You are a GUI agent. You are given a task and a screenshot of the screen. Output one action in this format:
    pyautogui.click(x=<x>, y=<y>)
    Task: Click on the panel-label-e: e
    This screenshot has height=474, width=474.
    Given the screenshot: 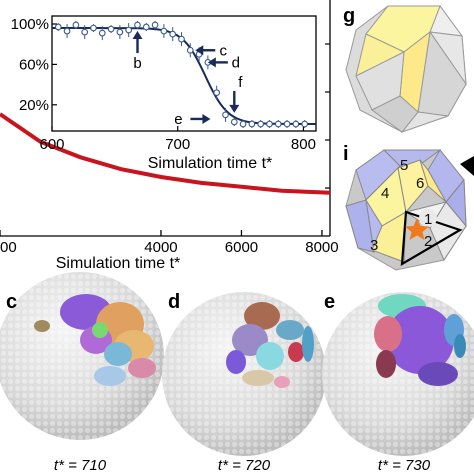 What is the action you would take?
    pyautogui.click(x=329, y=302)
    